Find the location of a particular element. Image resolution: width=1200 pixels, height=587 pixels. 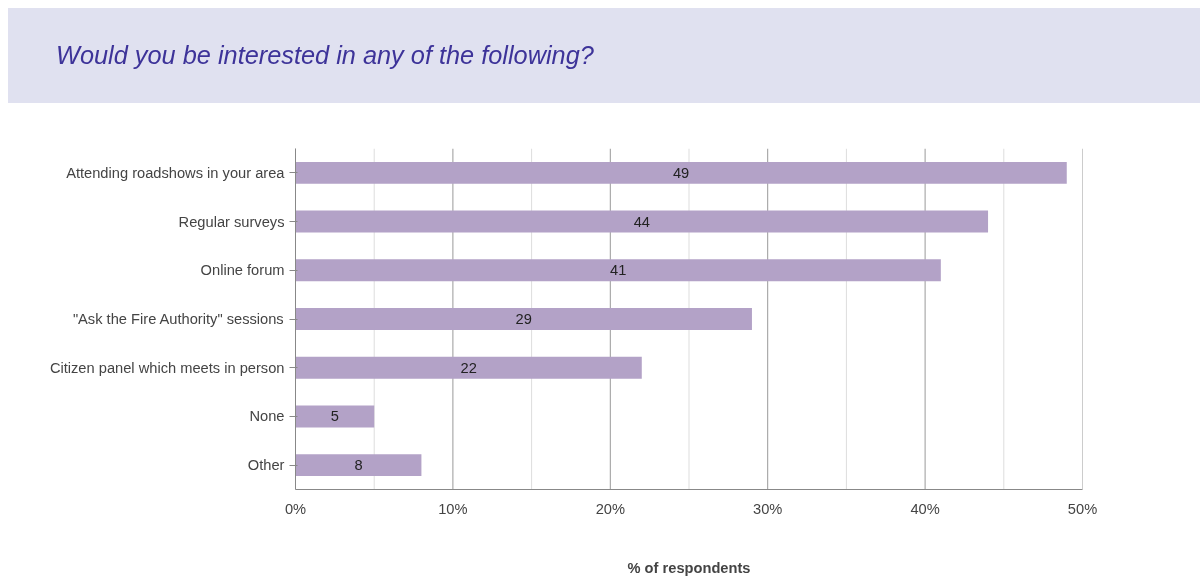

y-tick-label: Regular surveys is located at coordinates (231, 221).